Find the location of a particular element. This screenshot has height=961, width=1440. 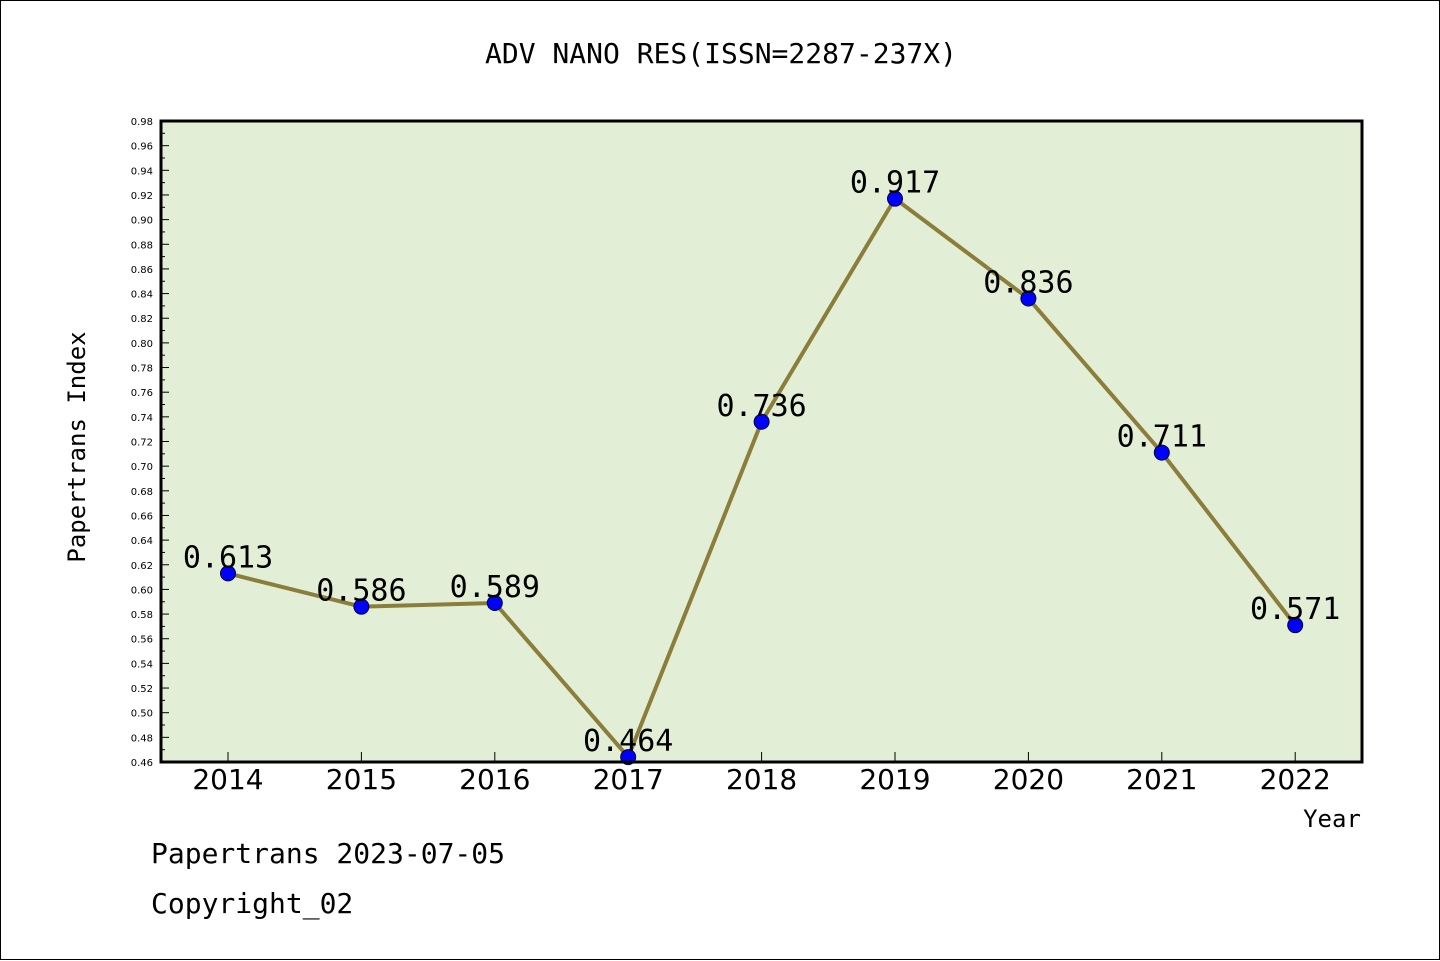

data-label: 0.711 is located at coordinates (1162, 437).